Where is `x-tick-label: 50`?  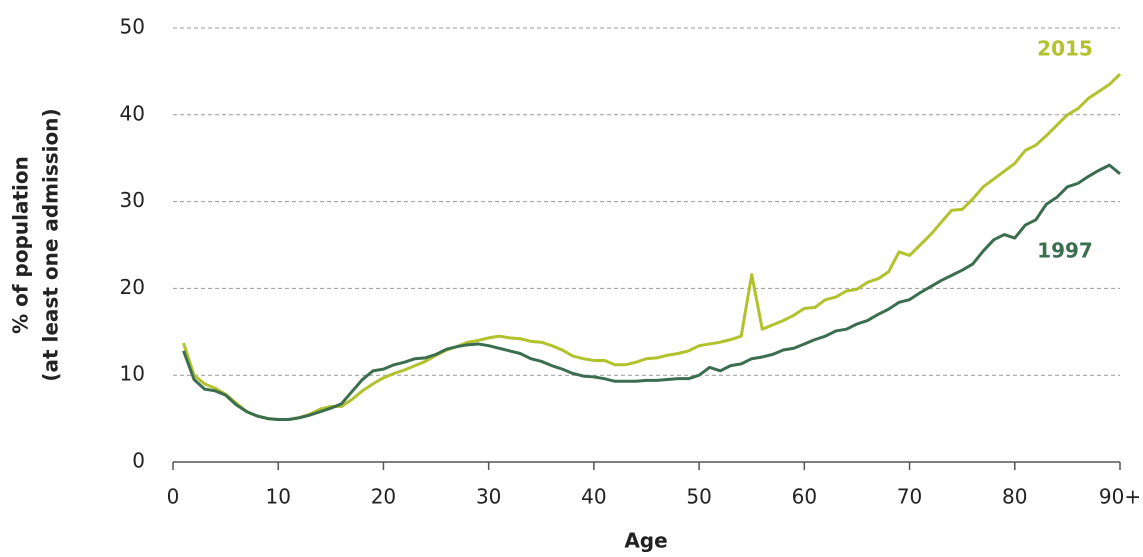 x-tick-label: 50 is located at coordinates (698, 497).